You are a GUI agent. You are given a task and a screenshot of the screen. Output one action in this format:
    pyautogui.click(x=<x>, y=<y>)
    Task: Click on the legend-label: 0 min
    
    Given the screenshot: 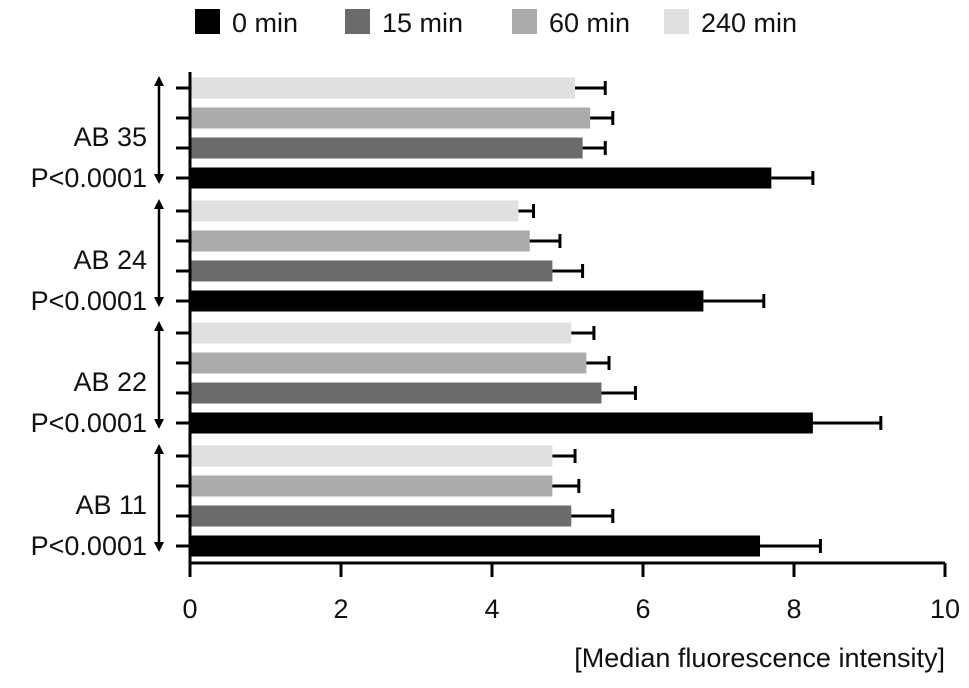 What is the action you would take?
    pyautogui.click(x=265, y=23)
    